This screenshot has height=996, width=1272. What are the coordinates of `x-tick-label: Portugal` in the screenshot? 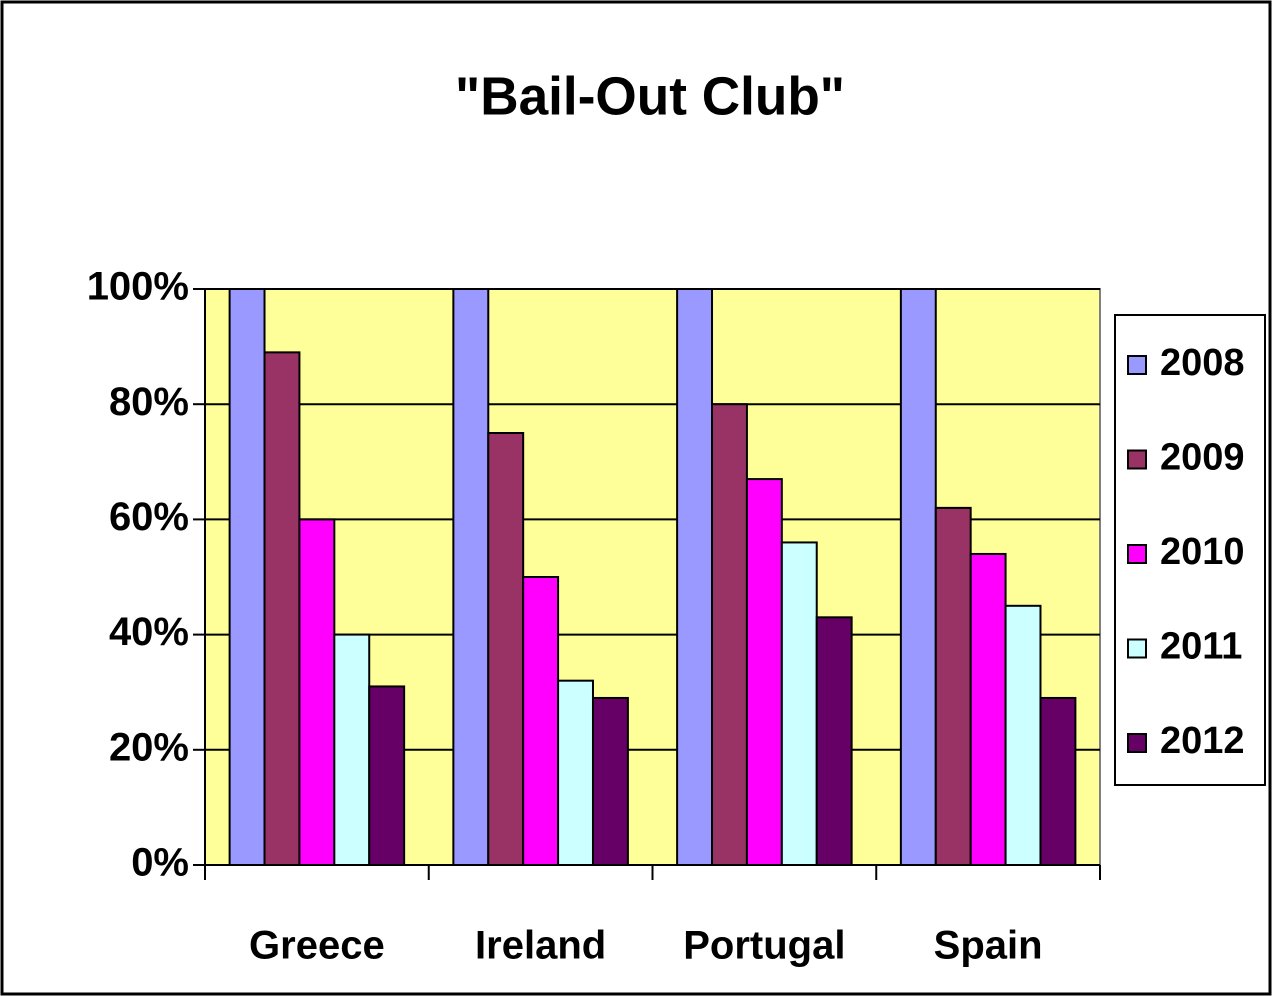 It's located at (764, 946).